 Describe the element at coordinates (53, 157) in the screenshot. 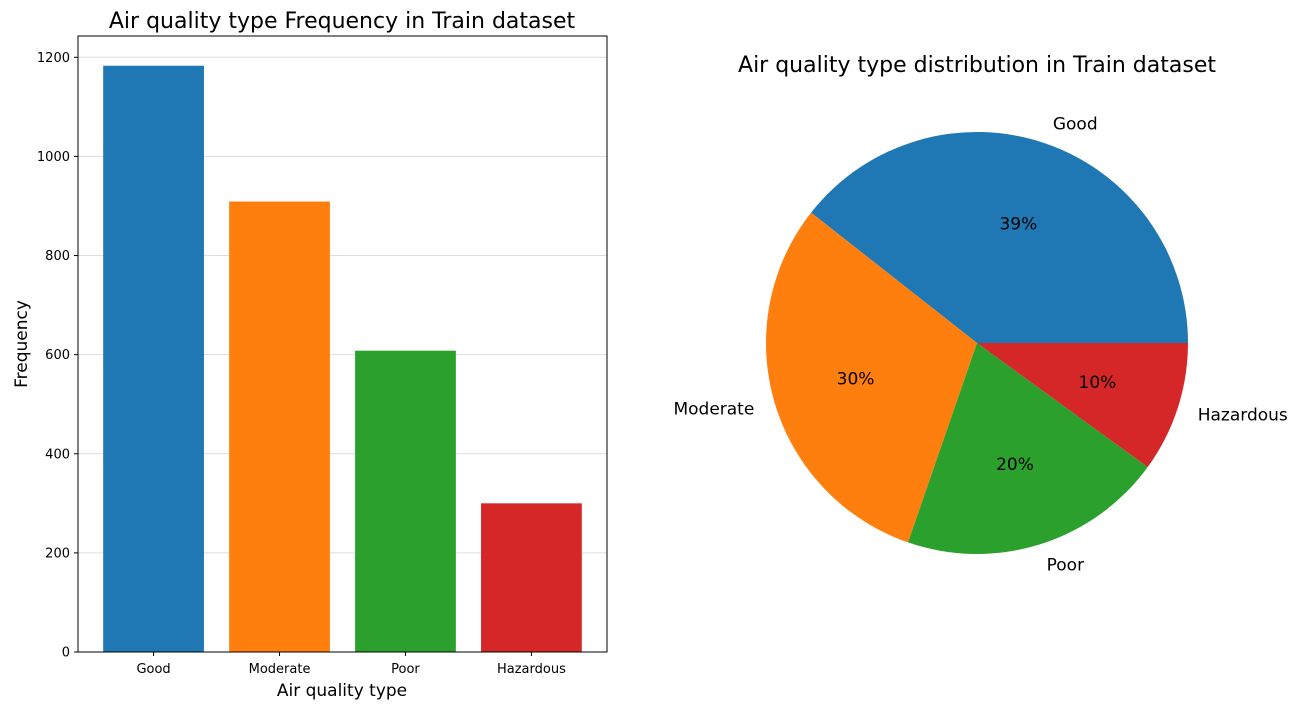

I see `bar-chart-y-tick-label: 1000` at that location.